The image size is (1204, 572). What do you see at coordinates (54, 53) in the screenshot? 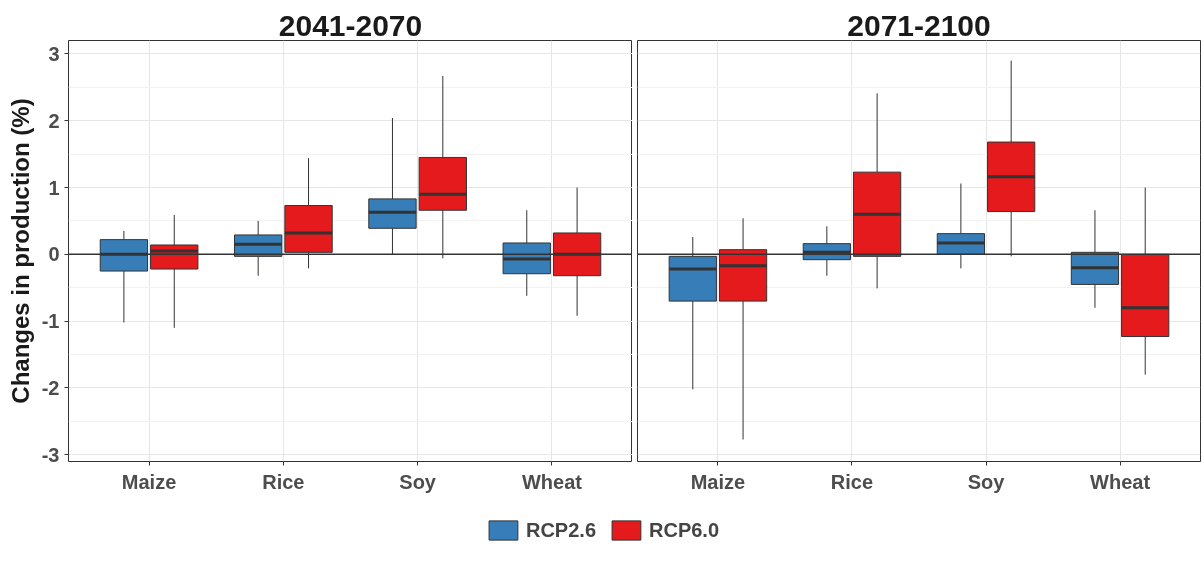
I see `y-tick-label: 3` at bounding box center [54, 53].